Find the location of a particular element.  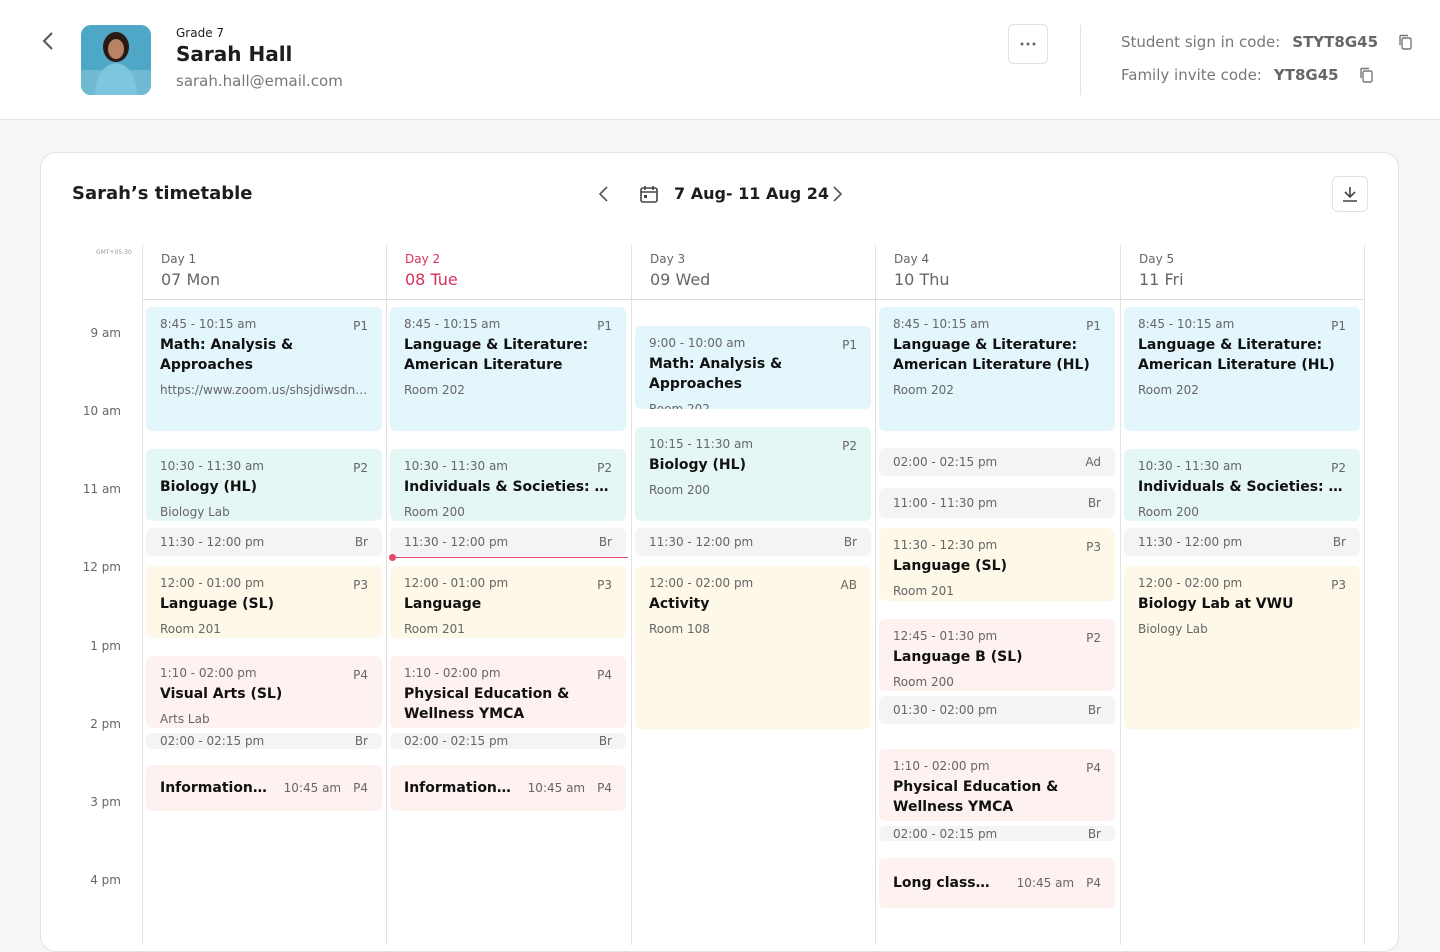

event-detail: Room 202 is located at coordinates (923, 390).